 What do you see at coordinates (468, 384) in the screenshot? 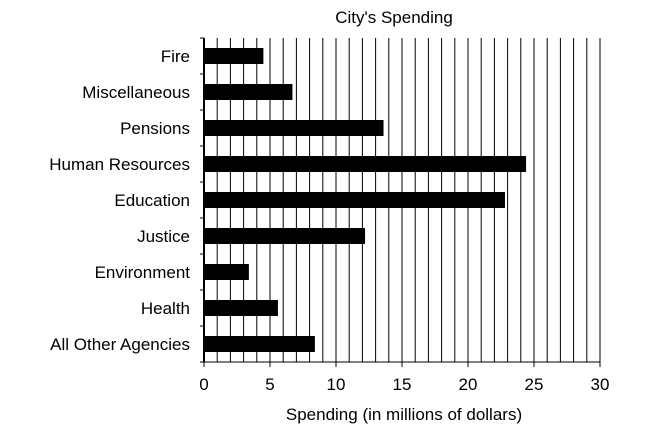
I see `x-tick-label: 20` at bounding box center [468, 384].